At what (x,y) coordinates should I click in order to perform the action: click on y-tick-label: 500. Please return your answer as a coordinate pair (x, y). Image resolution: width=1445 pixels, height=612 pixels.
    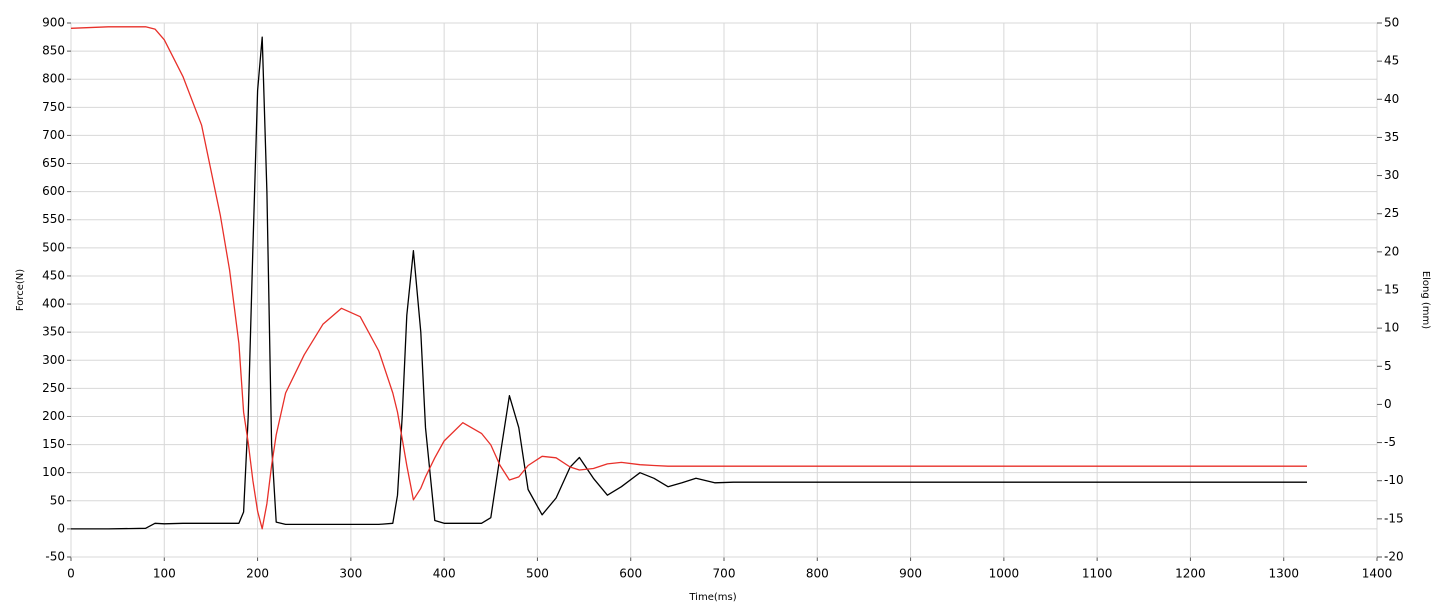
    Looking at the image, I should click on (53, 247).